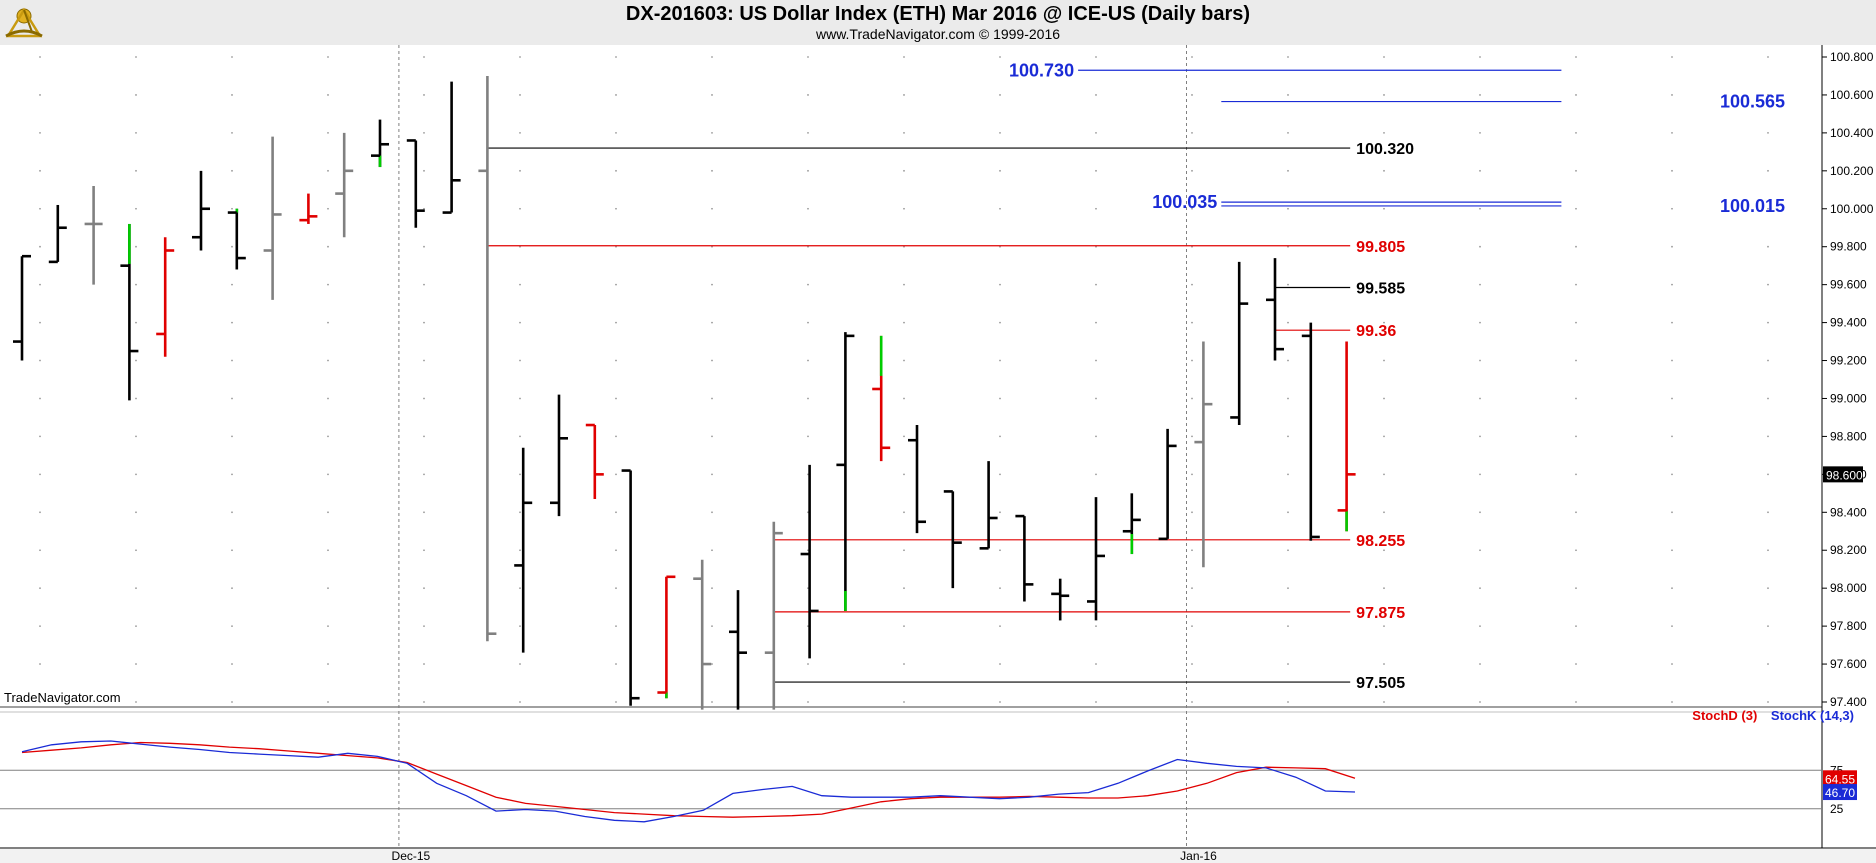 This screenshot has width=1876, height=863. Describe the element at coordinates (1385, 149) in the screenshot. I see `level-label: 100.320` at that location.